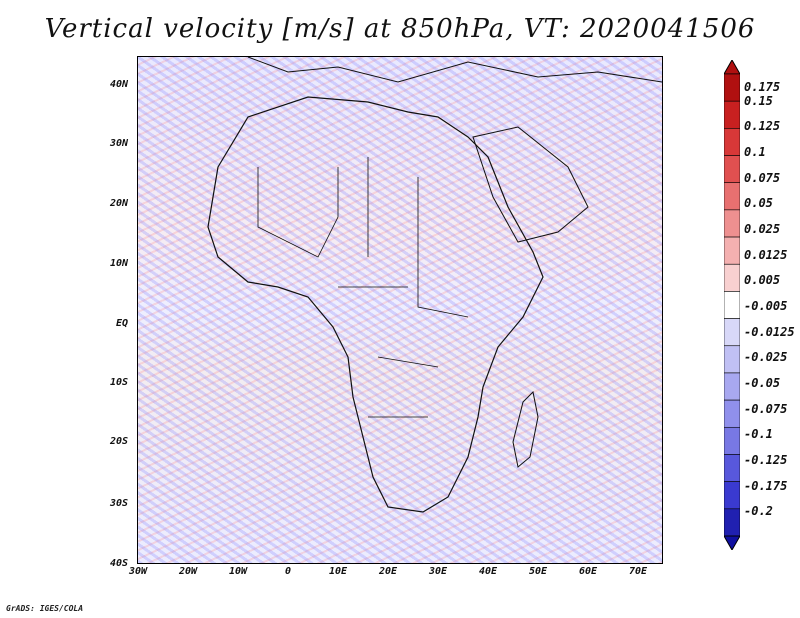  Describe the element at coordinates (488, 571) in the screenshot. I see `lon-label-40e: 40E` at that location.